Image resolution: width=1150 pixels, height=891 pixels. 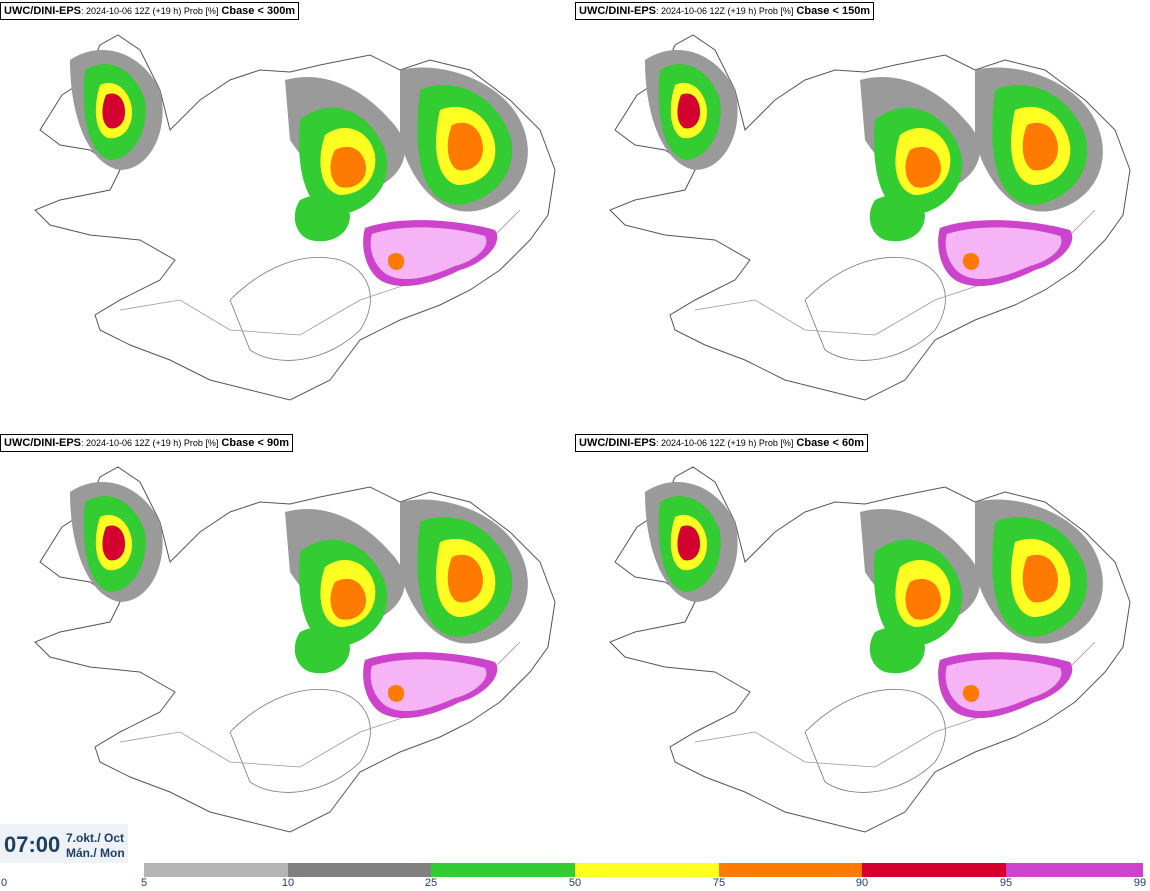 What do you see at coordinates (719, 883) in the screenshot?
I see `legend-tick-label: 75` at bounding box center [719, 883].